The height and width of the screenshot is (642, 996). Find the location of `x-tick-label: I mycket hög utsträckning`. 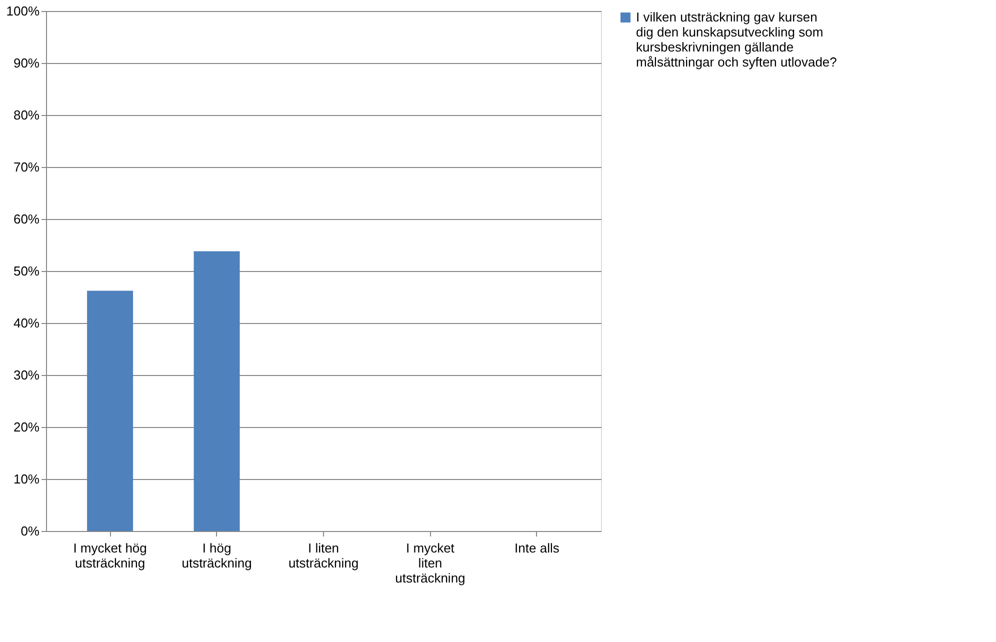

x-tick-label: I mycket hög utsträckning is located at coordinates (110, 555).